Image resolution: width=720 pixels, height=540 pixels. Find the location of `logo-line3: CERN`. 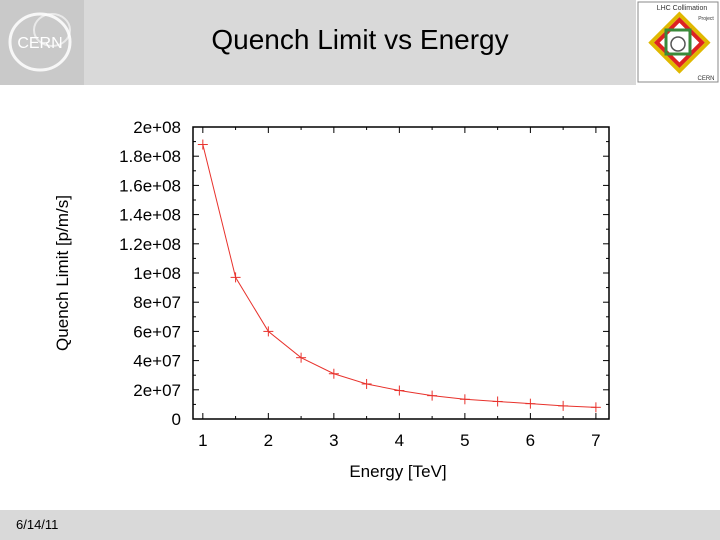

logo-line3: CERN is located at coordinates (705, 79).